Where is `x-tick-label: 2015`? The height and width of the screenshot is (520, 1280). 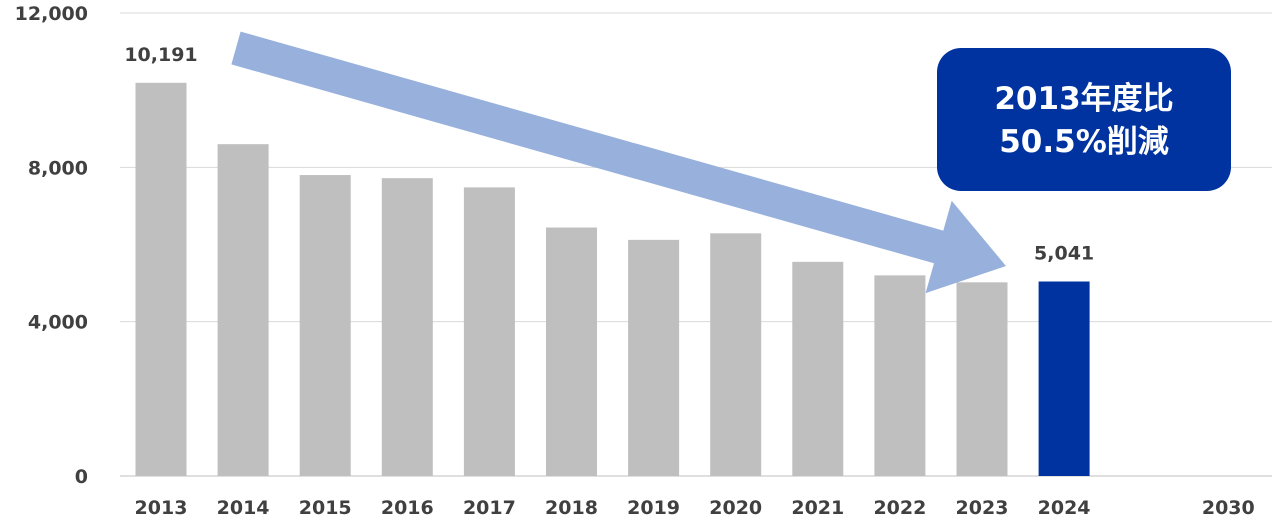
x-tick-label: 2015 is located at coordinates (325, 508).